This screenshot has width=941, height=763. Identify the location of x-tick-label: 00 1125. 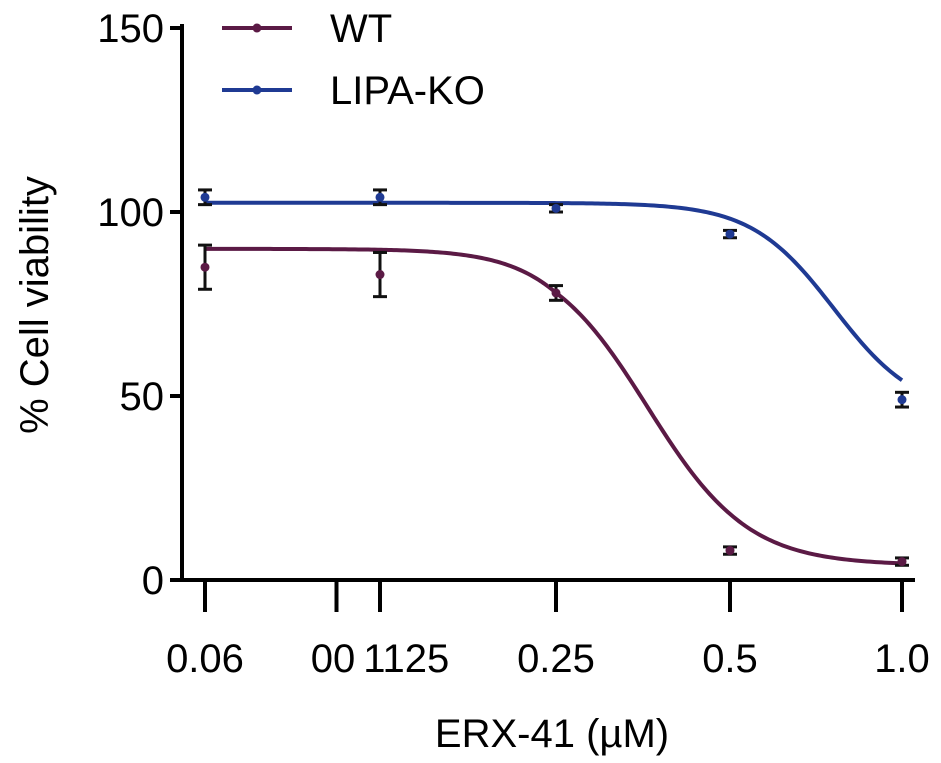
(380, 659).